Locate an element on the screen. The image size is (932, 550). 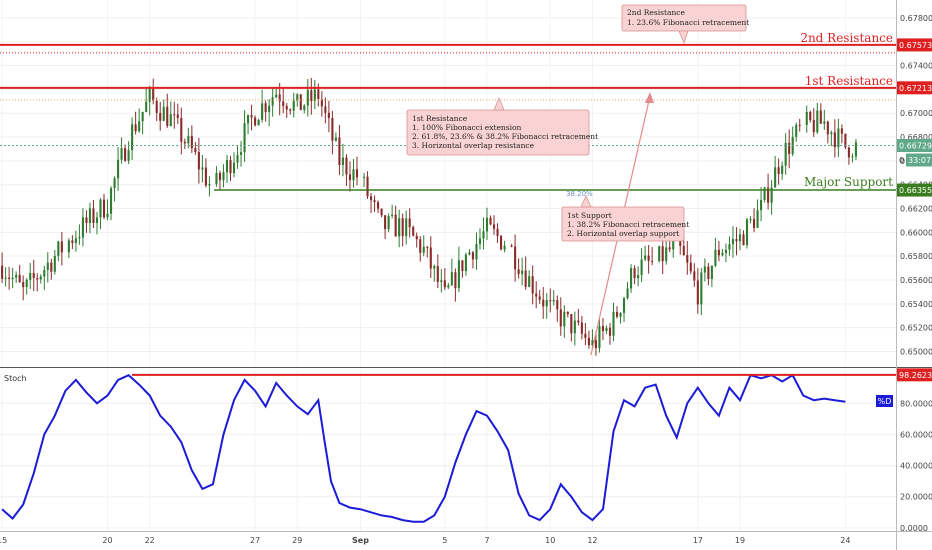
second-resistance-note-pointer is located at coordinates (683, 37).